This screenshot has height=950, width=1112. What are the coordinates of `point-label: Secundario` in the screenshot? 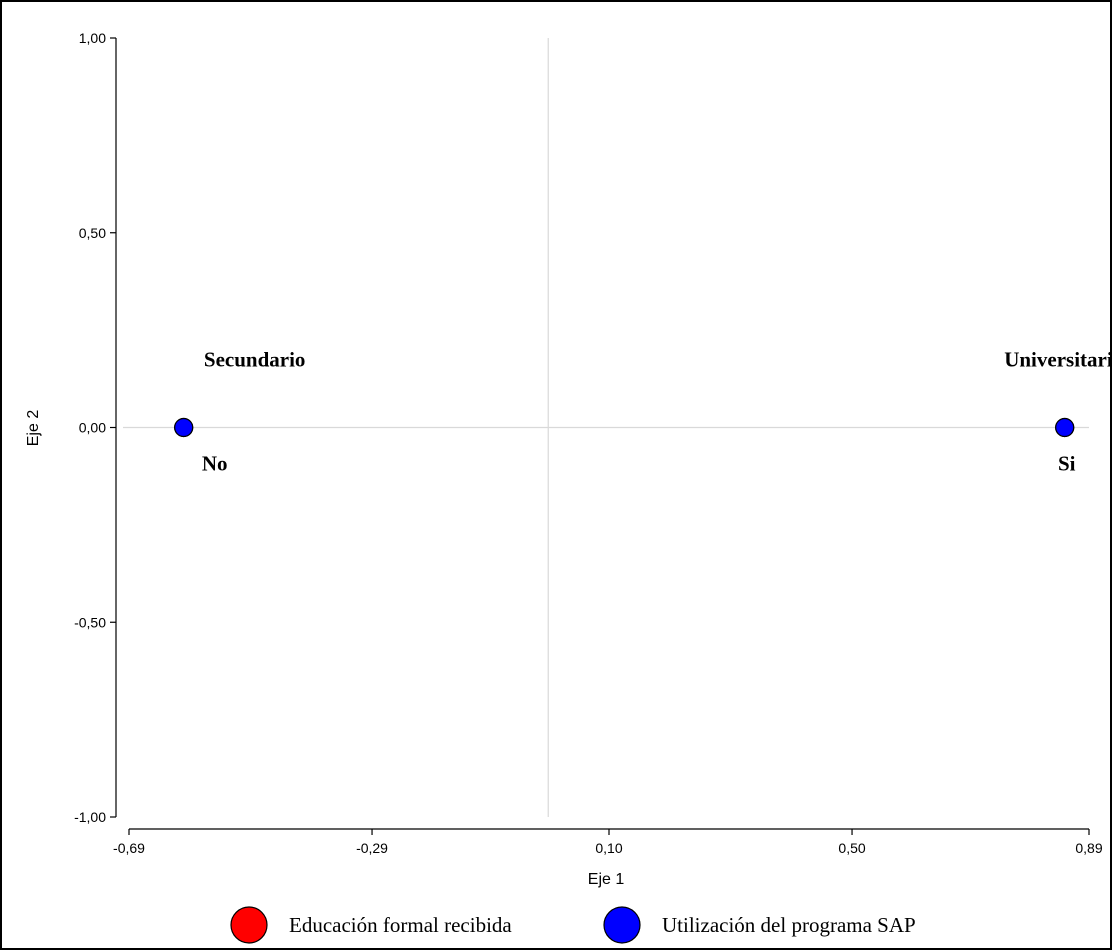 It's located at (255, 360).